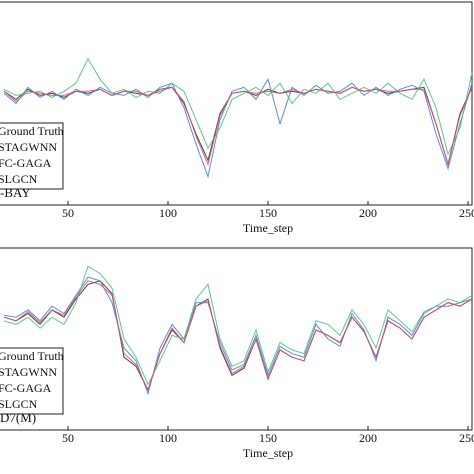 The height and width of the screenshot is (474, 474). What do you see at coordinates (18, 417) in the screenshot?
I see `chart-title: D7(M)` at bounding box center [18, 417].